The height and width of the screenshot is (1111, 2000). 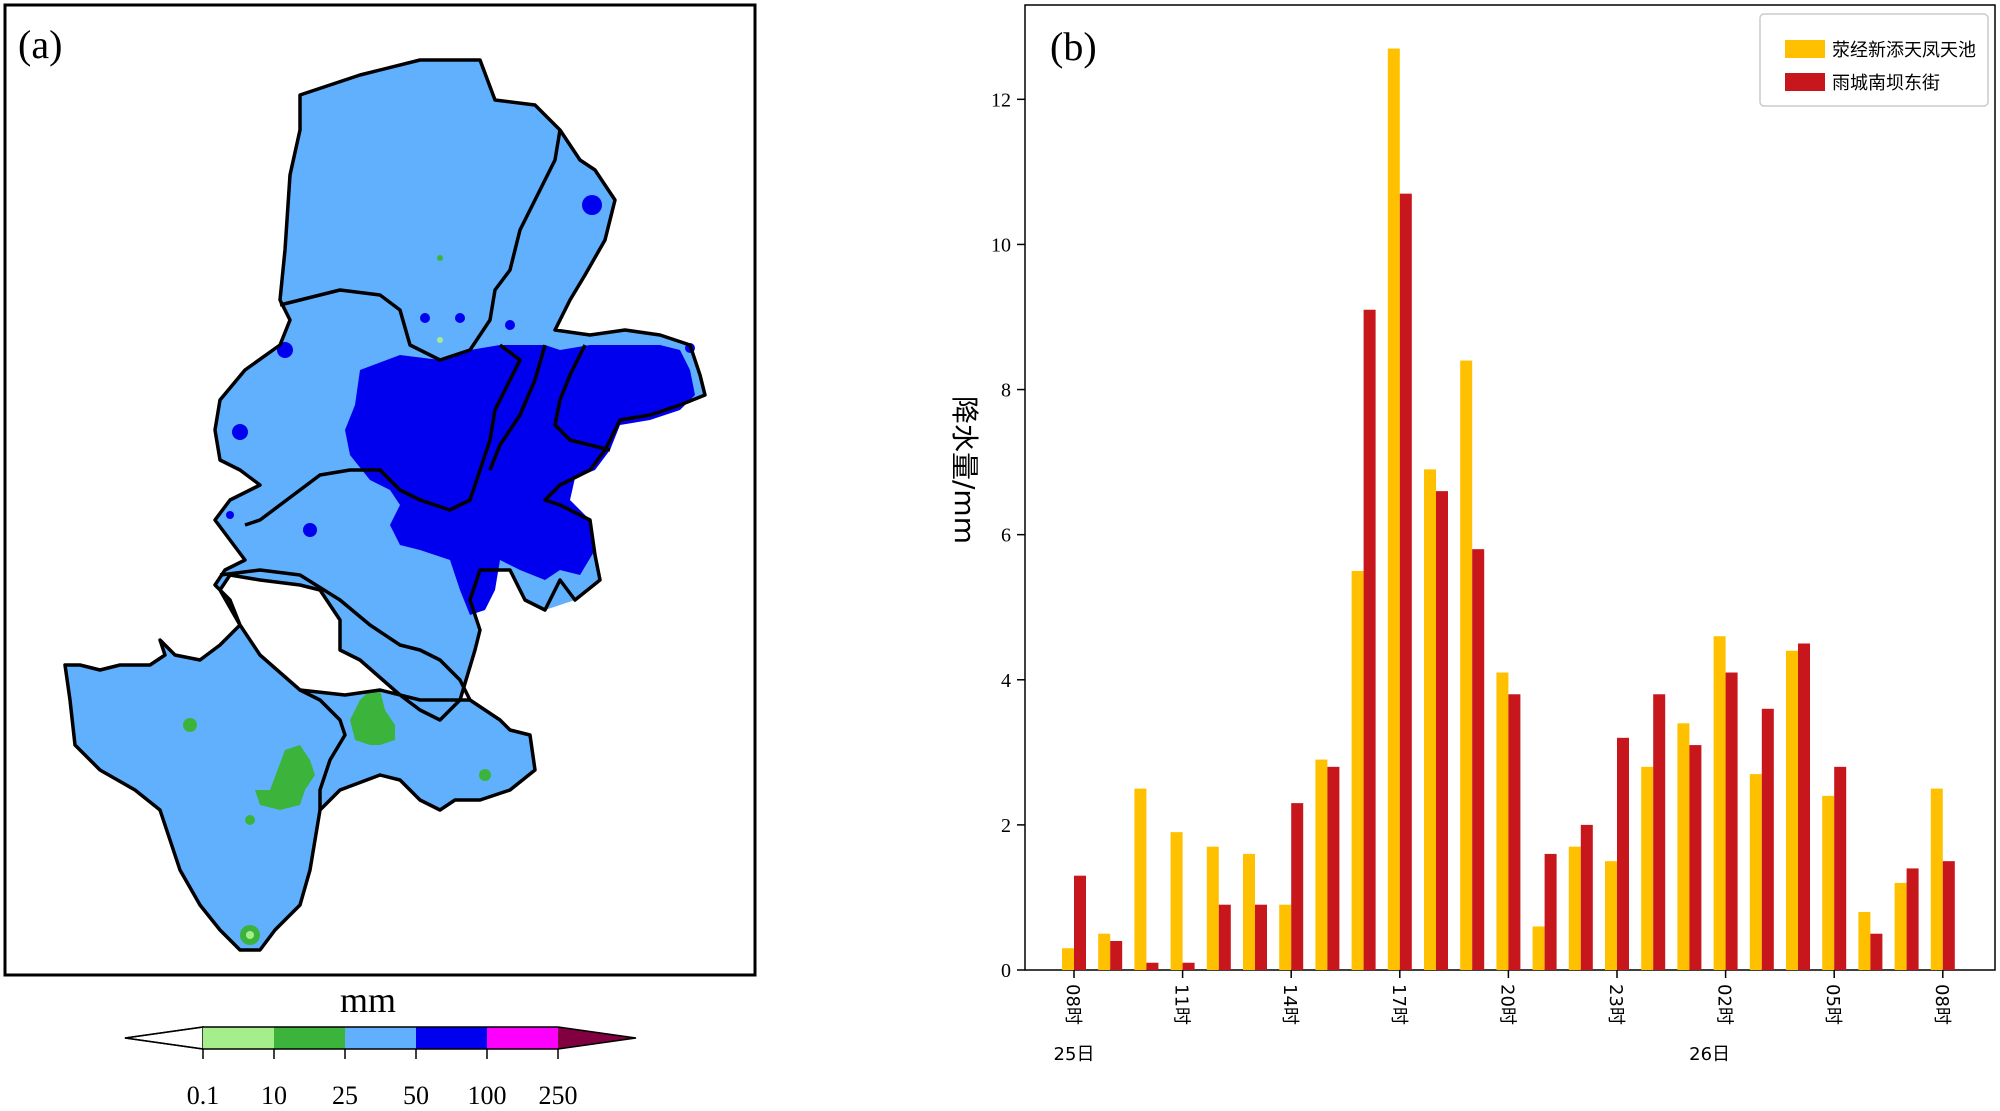 I want to click on y-axis: 0 2 4 6 8 10 12, so click(x=1008, y=535).